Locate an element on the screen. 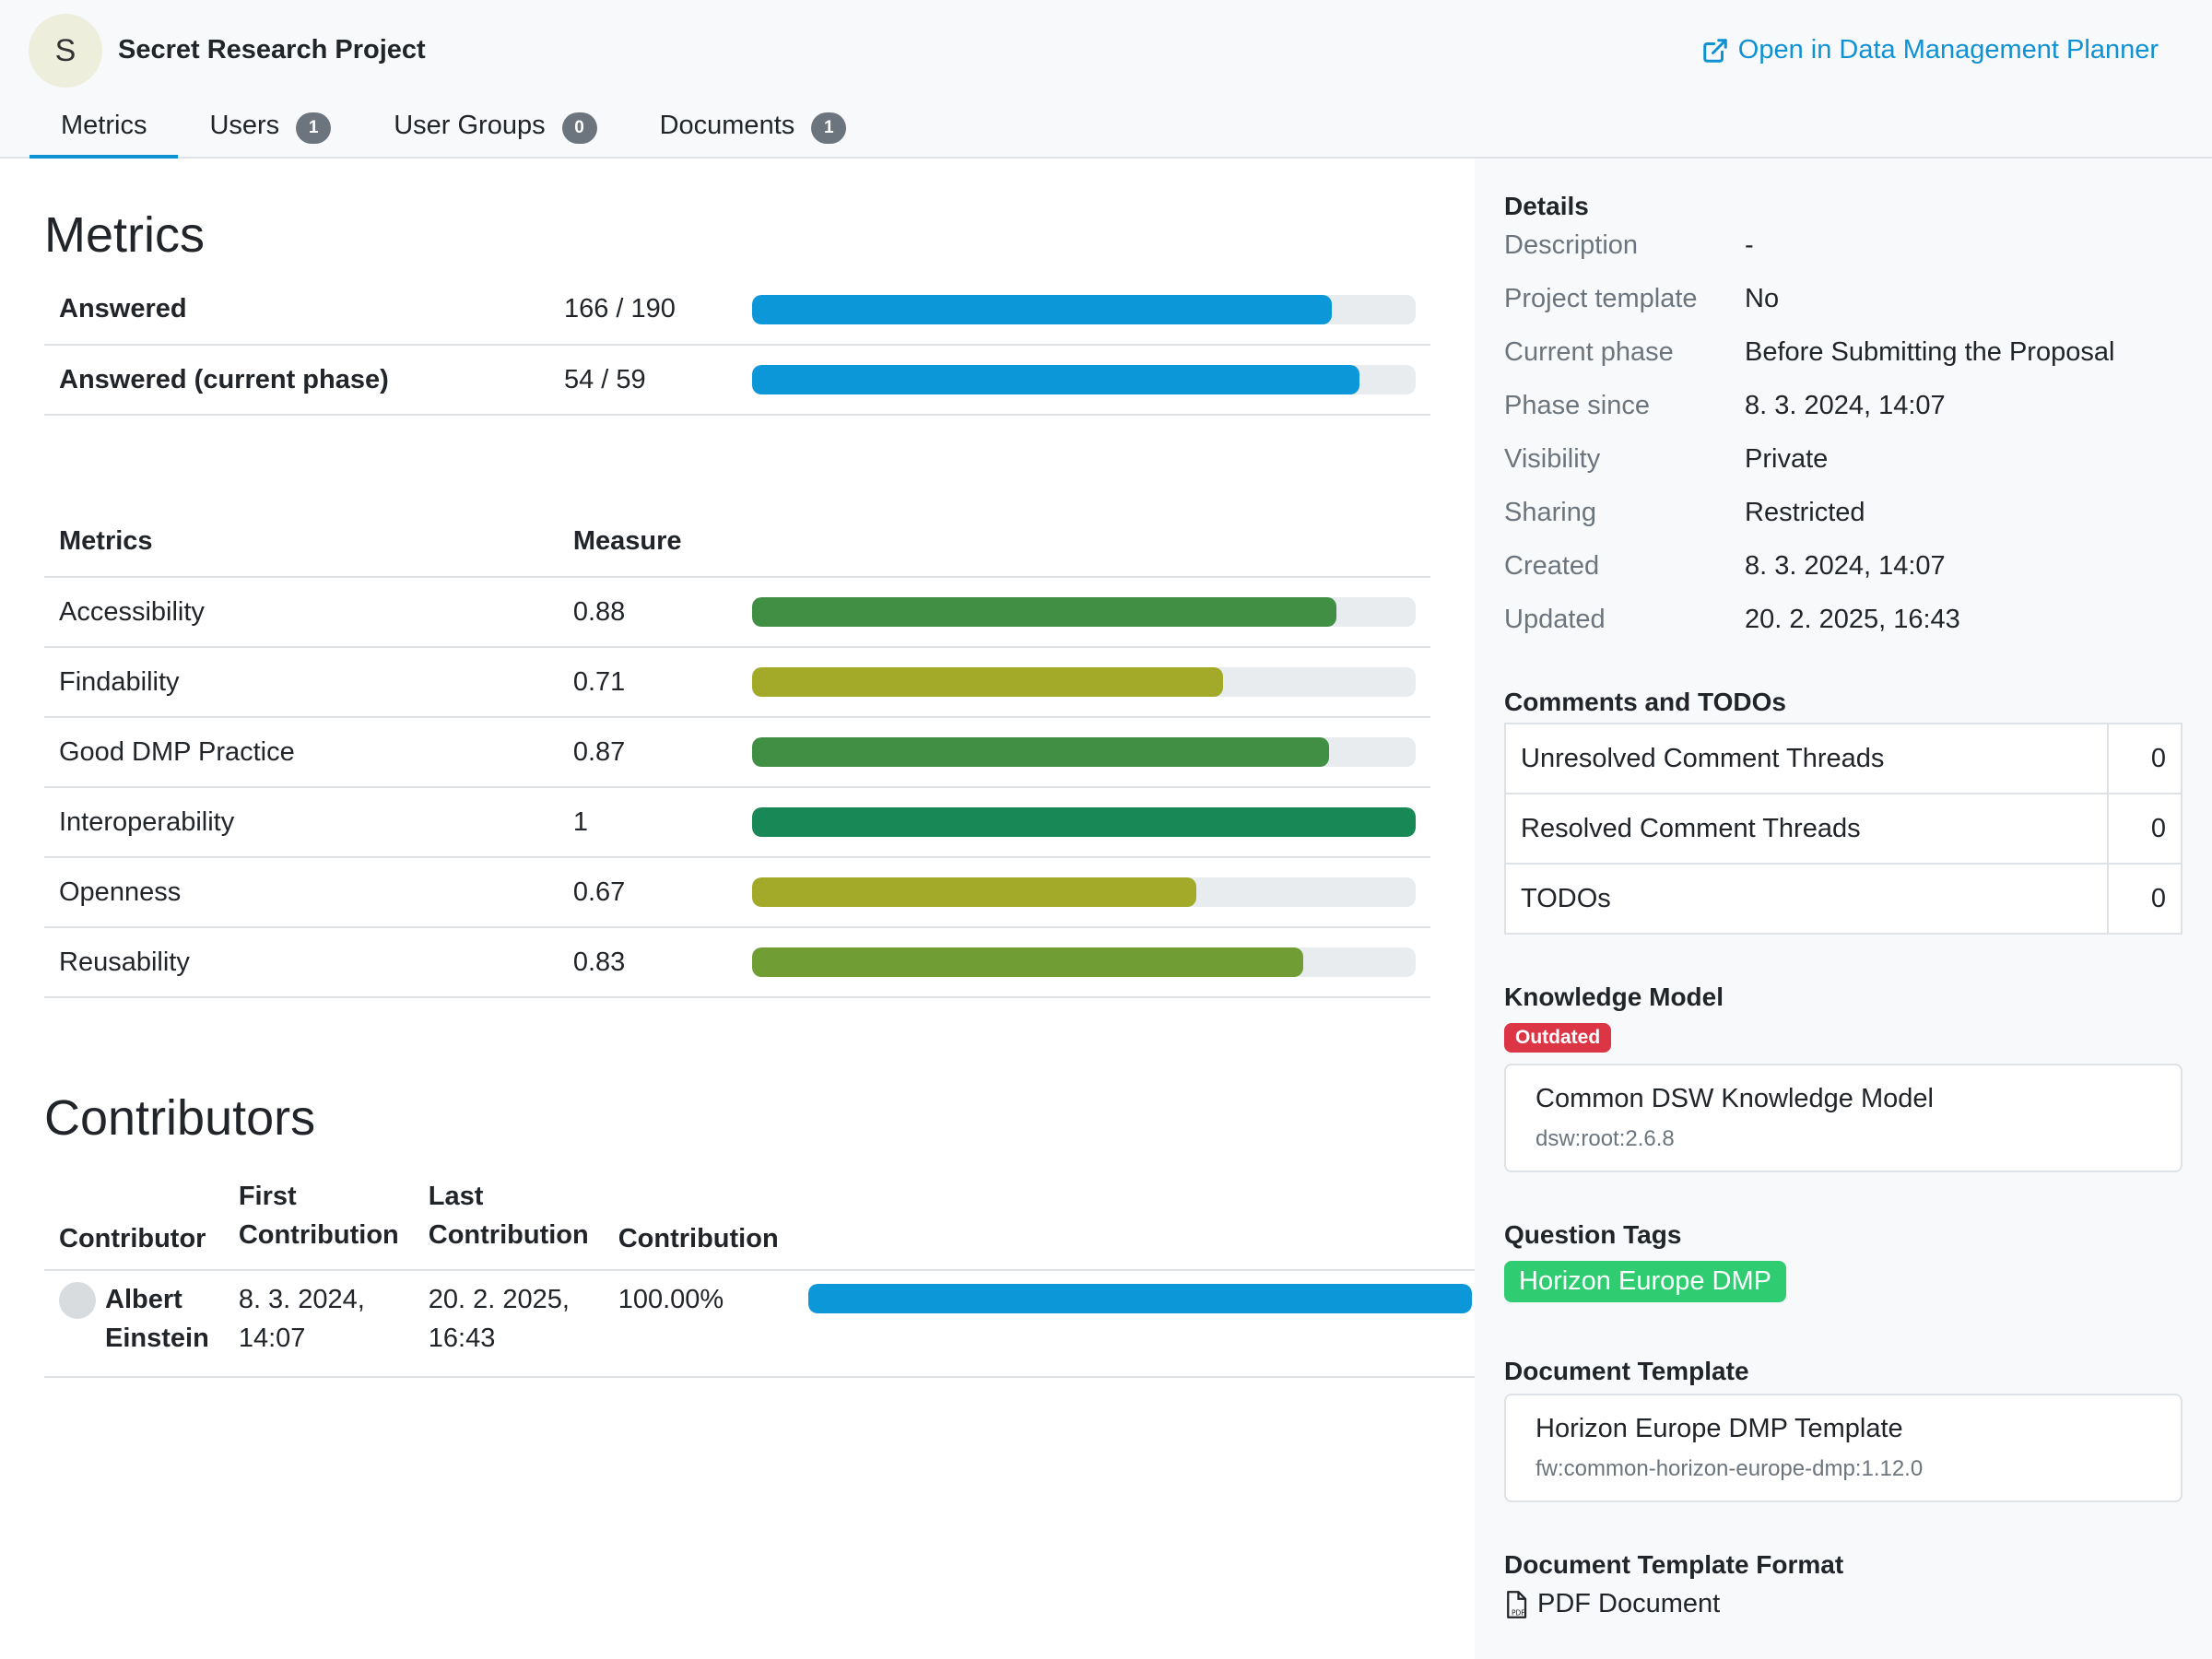 The image size is (2212, 1659). tab-user-groups: User Groups 0 is located at coordinates (484, 129).